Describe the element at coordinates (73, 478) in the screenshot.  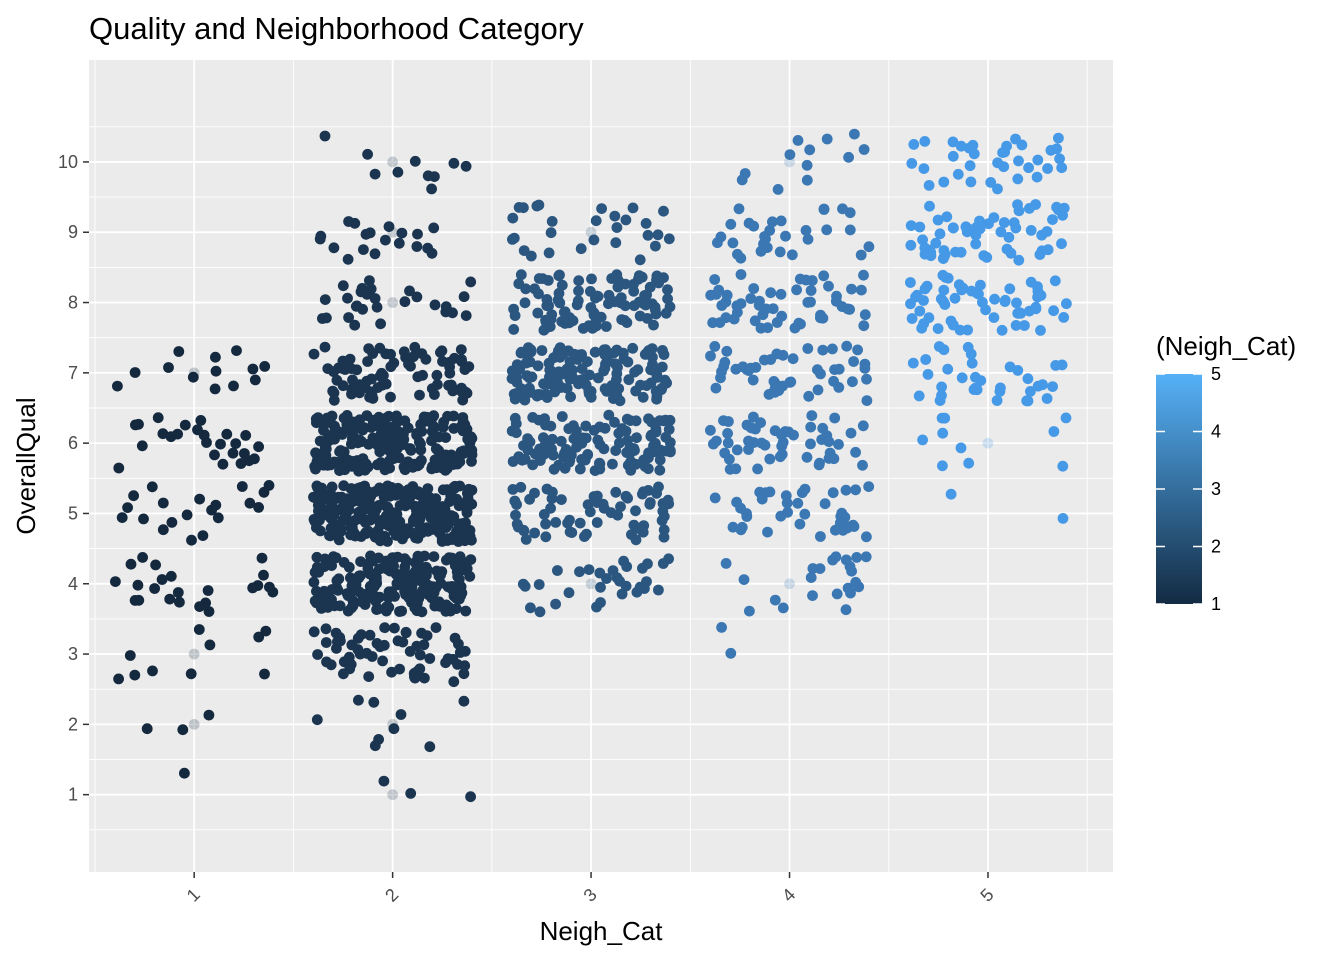
I see `y-axis: 1 2 3 4 5 6 7 8 9 10` at that location.